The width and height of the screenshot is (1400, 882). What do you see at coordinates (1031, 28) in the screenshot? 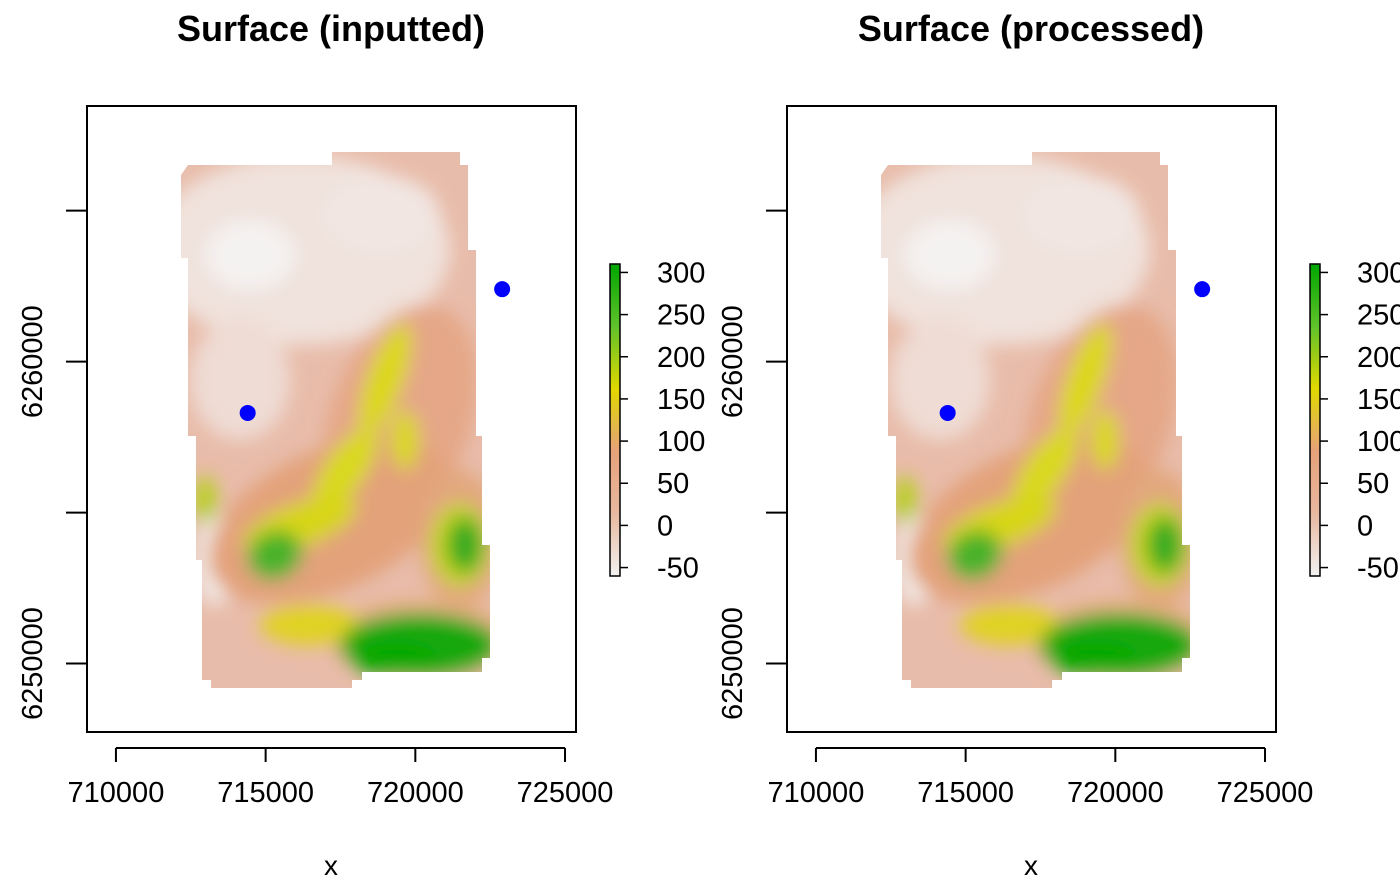
I see `chart-title: Surface (processed)` at bounding box center [1031, 28].